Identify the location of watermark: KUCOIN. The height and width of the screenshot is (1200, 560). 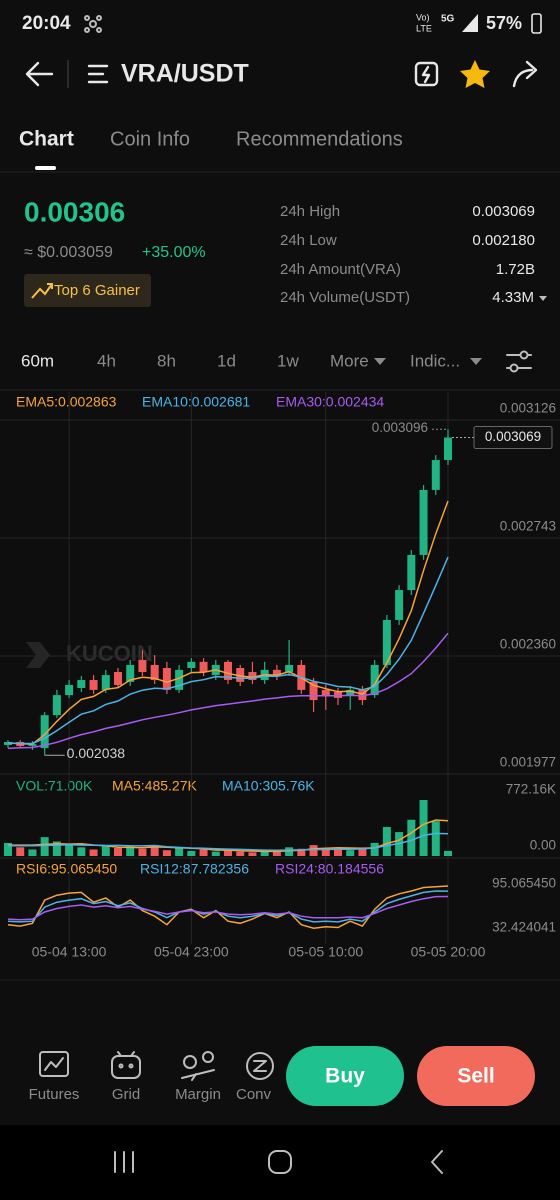
(109, 653).